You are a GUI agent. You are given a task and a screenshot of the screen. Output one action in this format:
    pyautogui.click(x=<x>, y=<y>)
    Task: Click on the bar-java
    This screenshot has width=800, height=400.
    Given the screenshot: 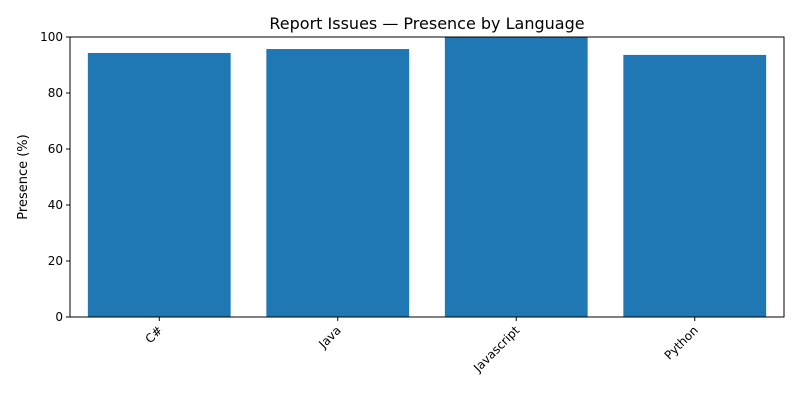 What is the action you would take?
    pyautogui.click(x=338, y=183)
    